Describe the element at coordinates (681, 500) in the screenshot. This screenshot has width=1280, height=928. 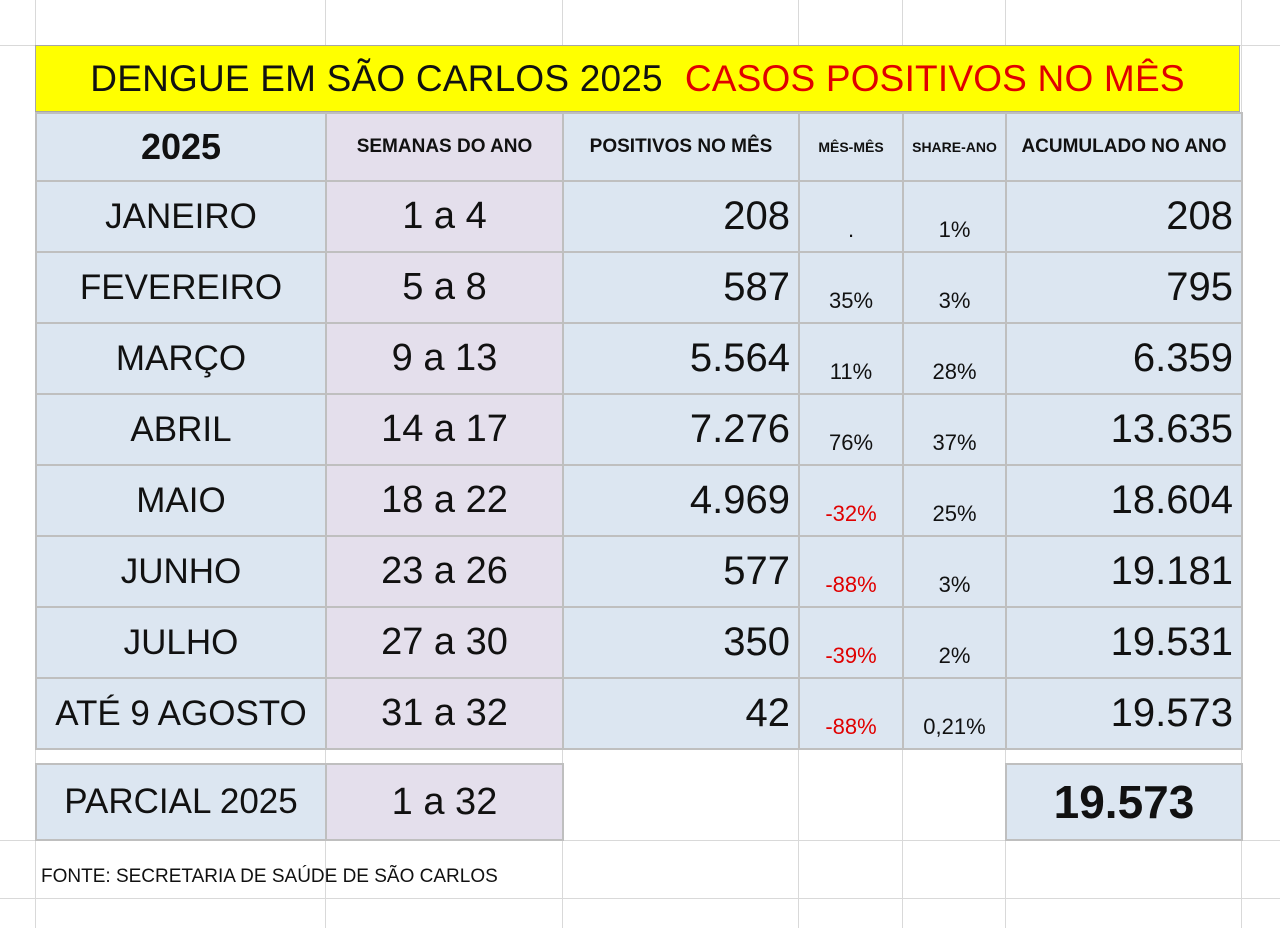
I see `positives-cell: 4.969` at that location.